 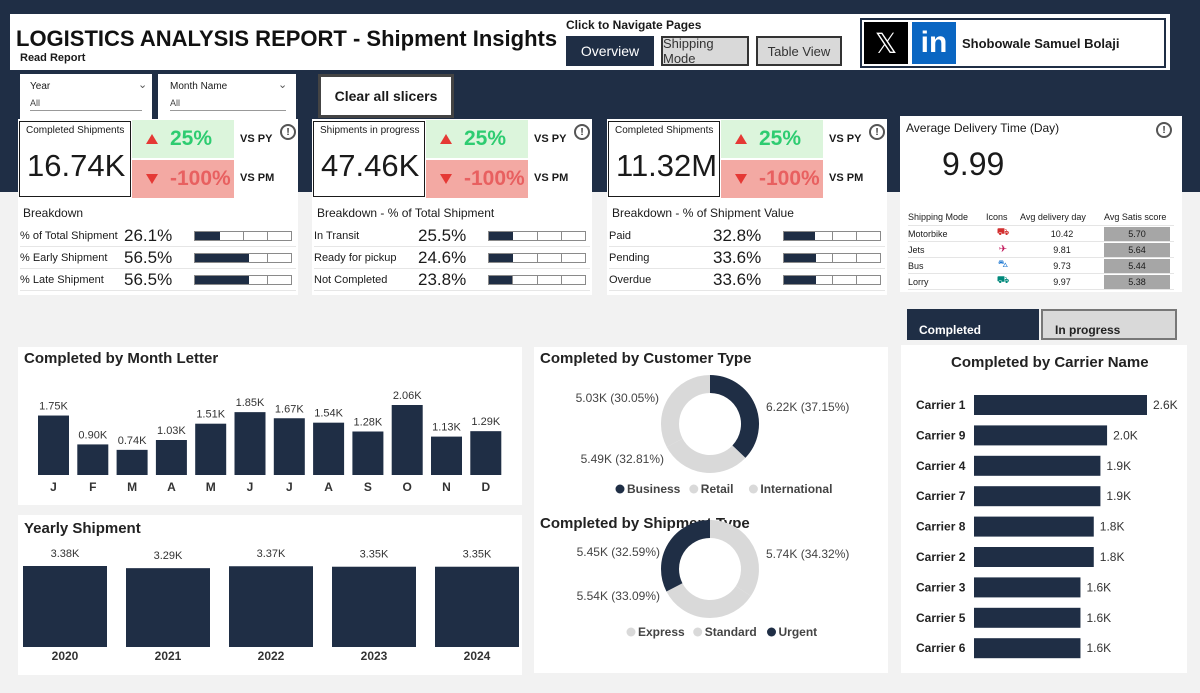 I want to click on delivery-row: Bus ⛍ 9.73 5.44, so click(x=1041, y=266).